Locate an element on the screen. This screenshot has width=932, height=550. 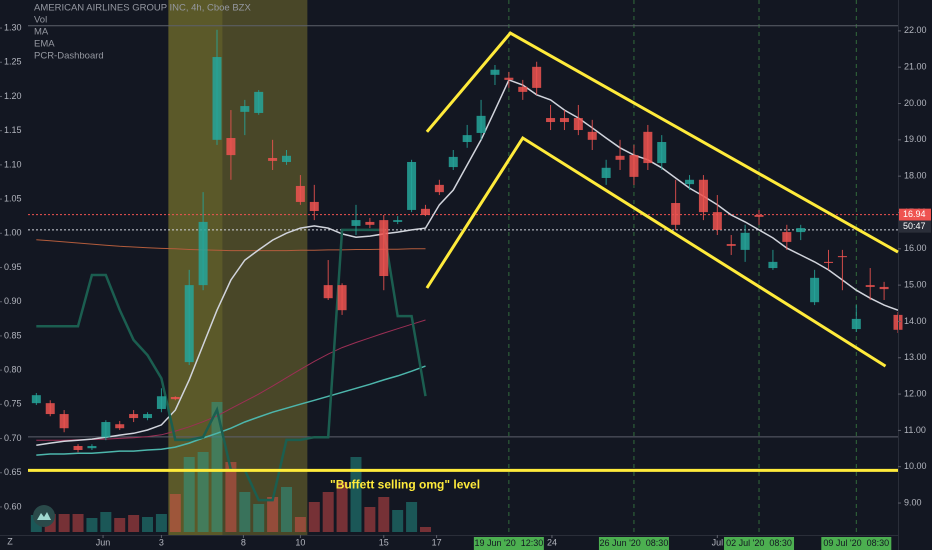
y-tick-label: 19.00 is located at coordinates (915, 139).